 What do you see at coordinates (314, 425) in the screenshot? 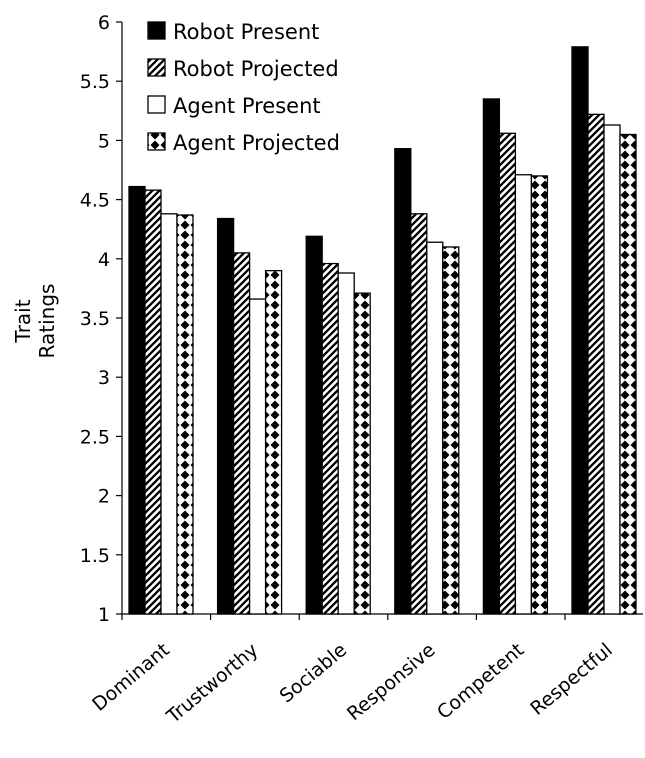
I see `bar-solid-sociable` at bounding box center [314, 425].